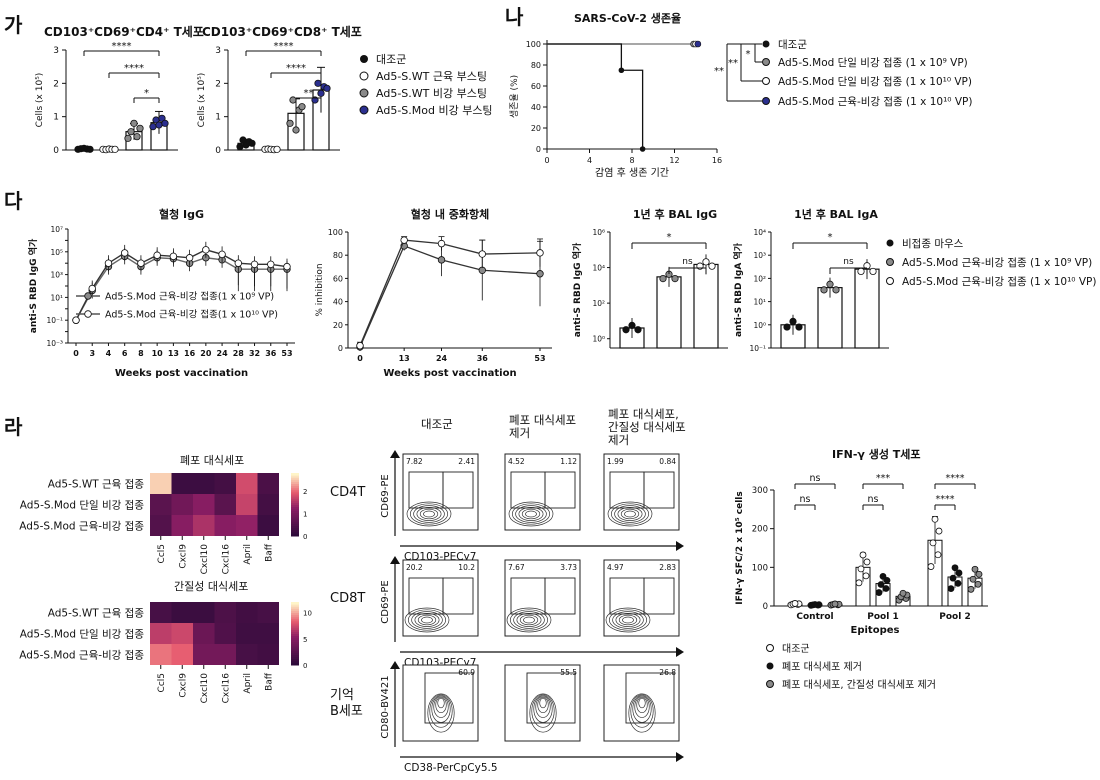  Describe the element at coordinates (431, 93) in the screenshot. I see `ga-legend-label-2: Ad5-S.WT 비강 부스팅` at that location.